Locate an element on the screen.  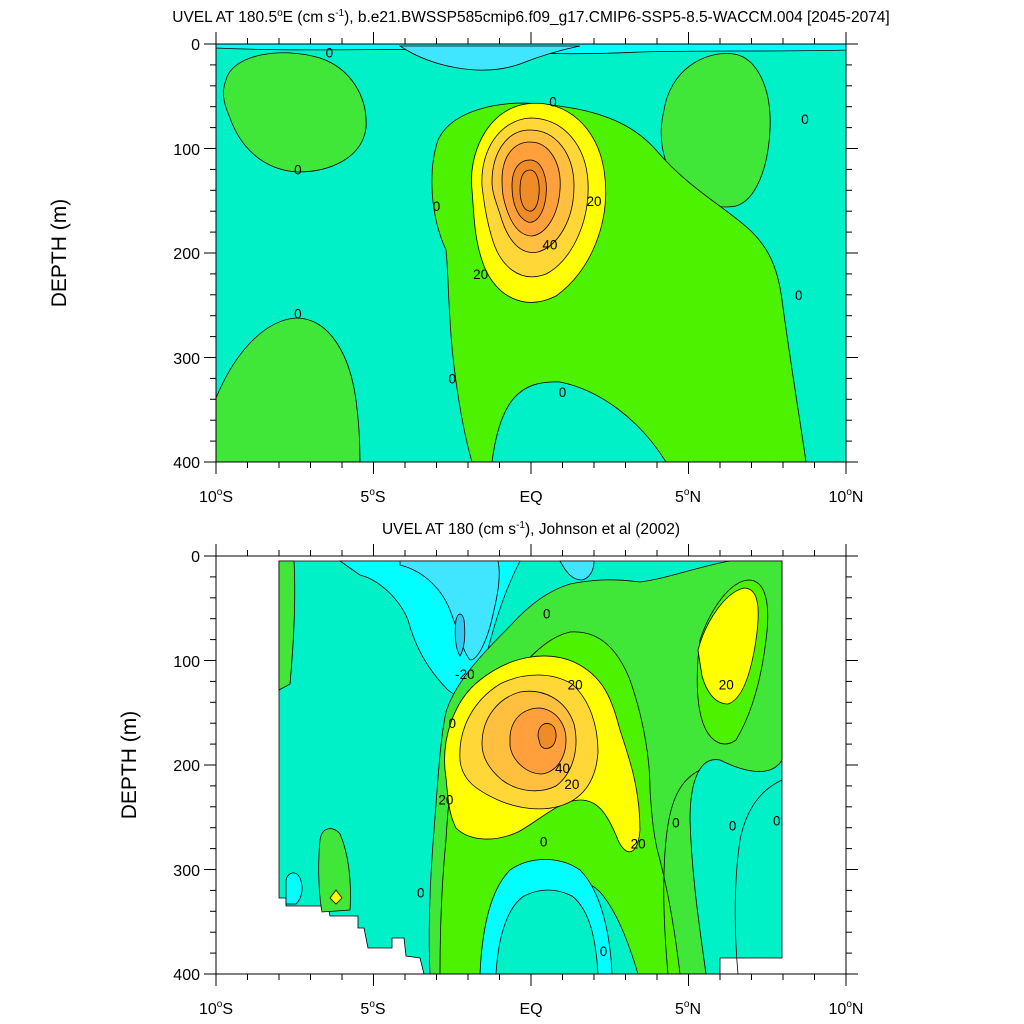
bottom-contour-label-12: 20 is located at coordinates (638, 843).